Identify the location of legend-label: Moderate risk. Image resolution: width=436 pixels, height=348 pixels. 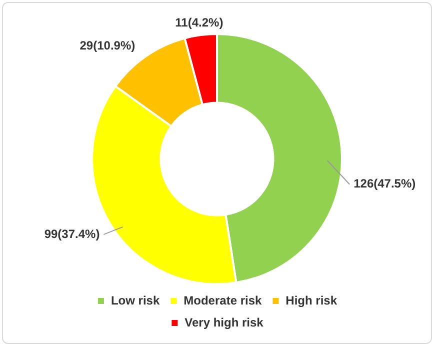
(223, 300).